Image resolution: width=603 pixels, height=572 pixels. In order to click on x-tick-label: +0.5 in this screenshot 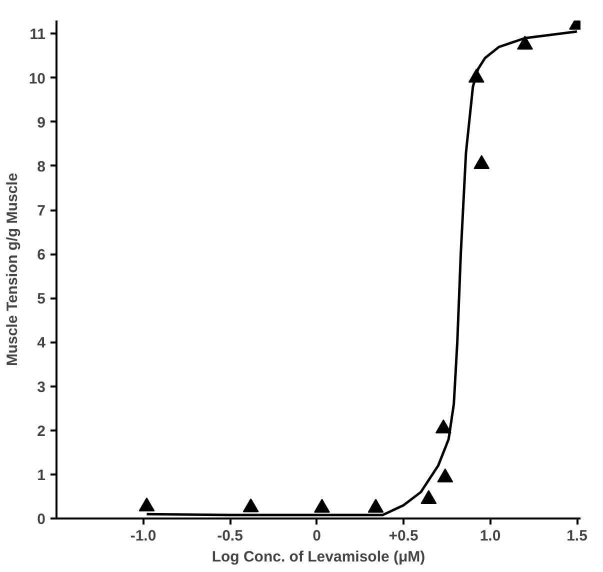, I will do `click(403, 536)`.